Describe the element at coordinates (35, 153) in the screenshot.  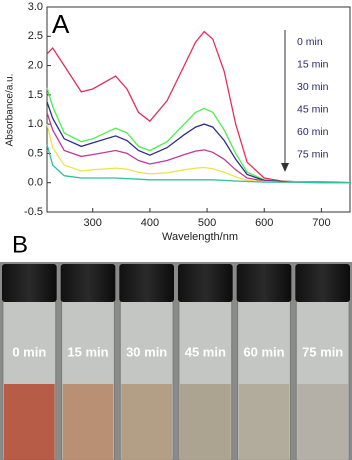
I see `y-tick-label: 0.5` at that location.